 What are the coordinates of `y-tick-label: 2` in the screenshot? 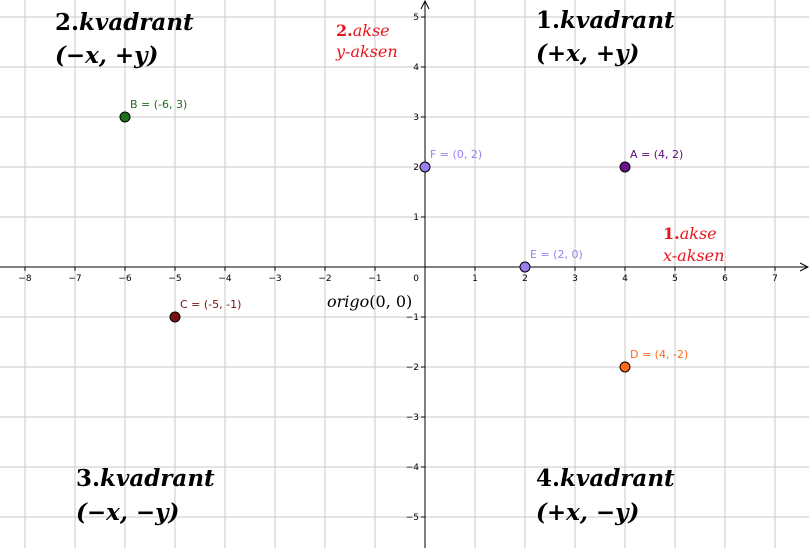 It's located at (416, 168).